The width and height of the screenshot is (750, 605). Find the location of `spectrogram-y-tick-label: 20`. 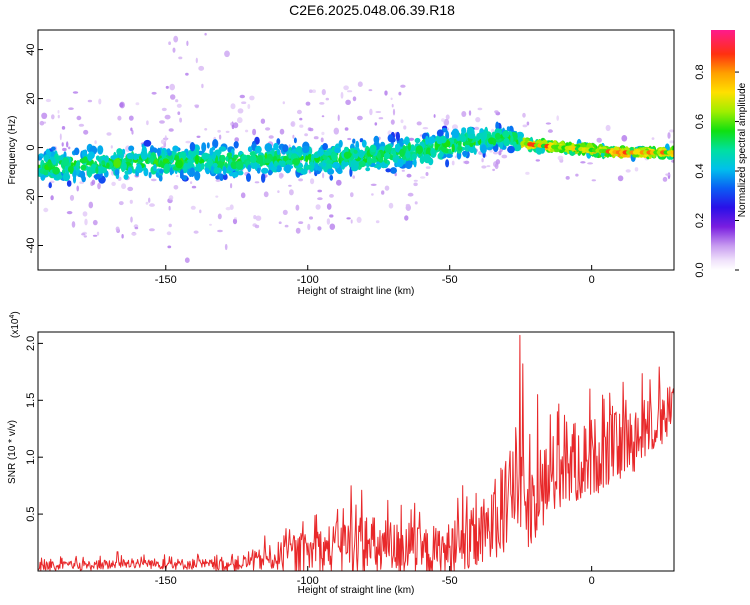

spectrogram-y-tick-label: 20 is located at coordinates (31, 98).